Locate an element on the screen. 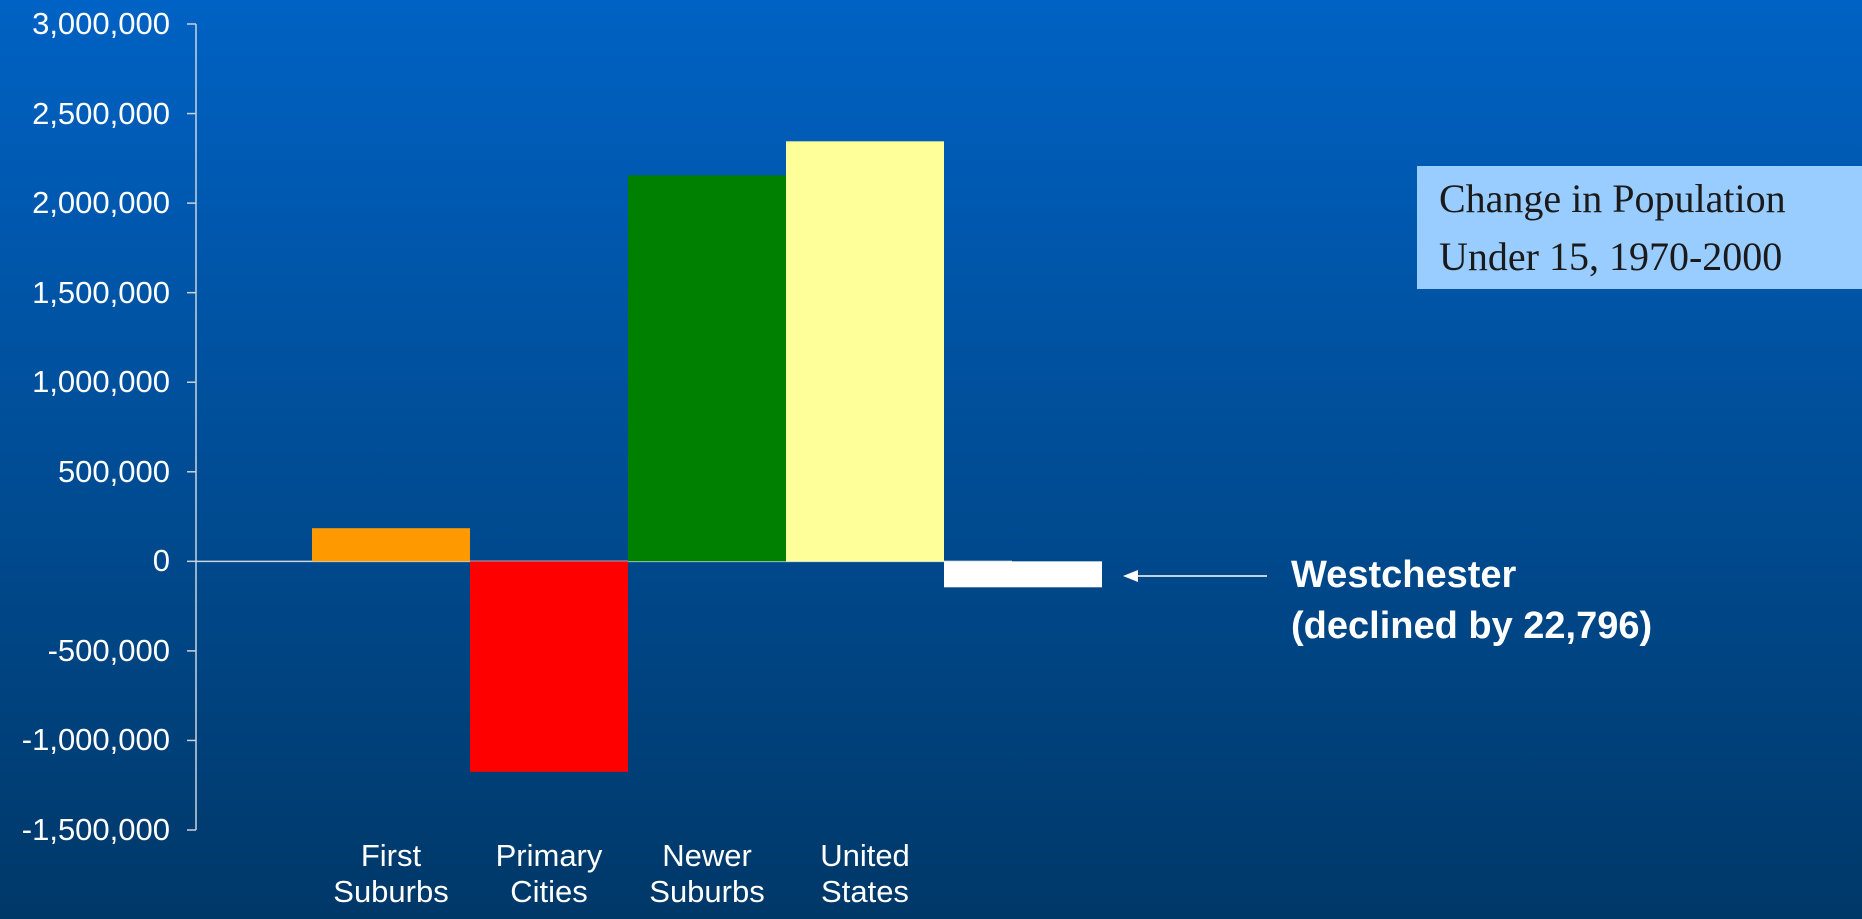  x-tick-label: Newer Suburbs is located at coordinates (707, 873).